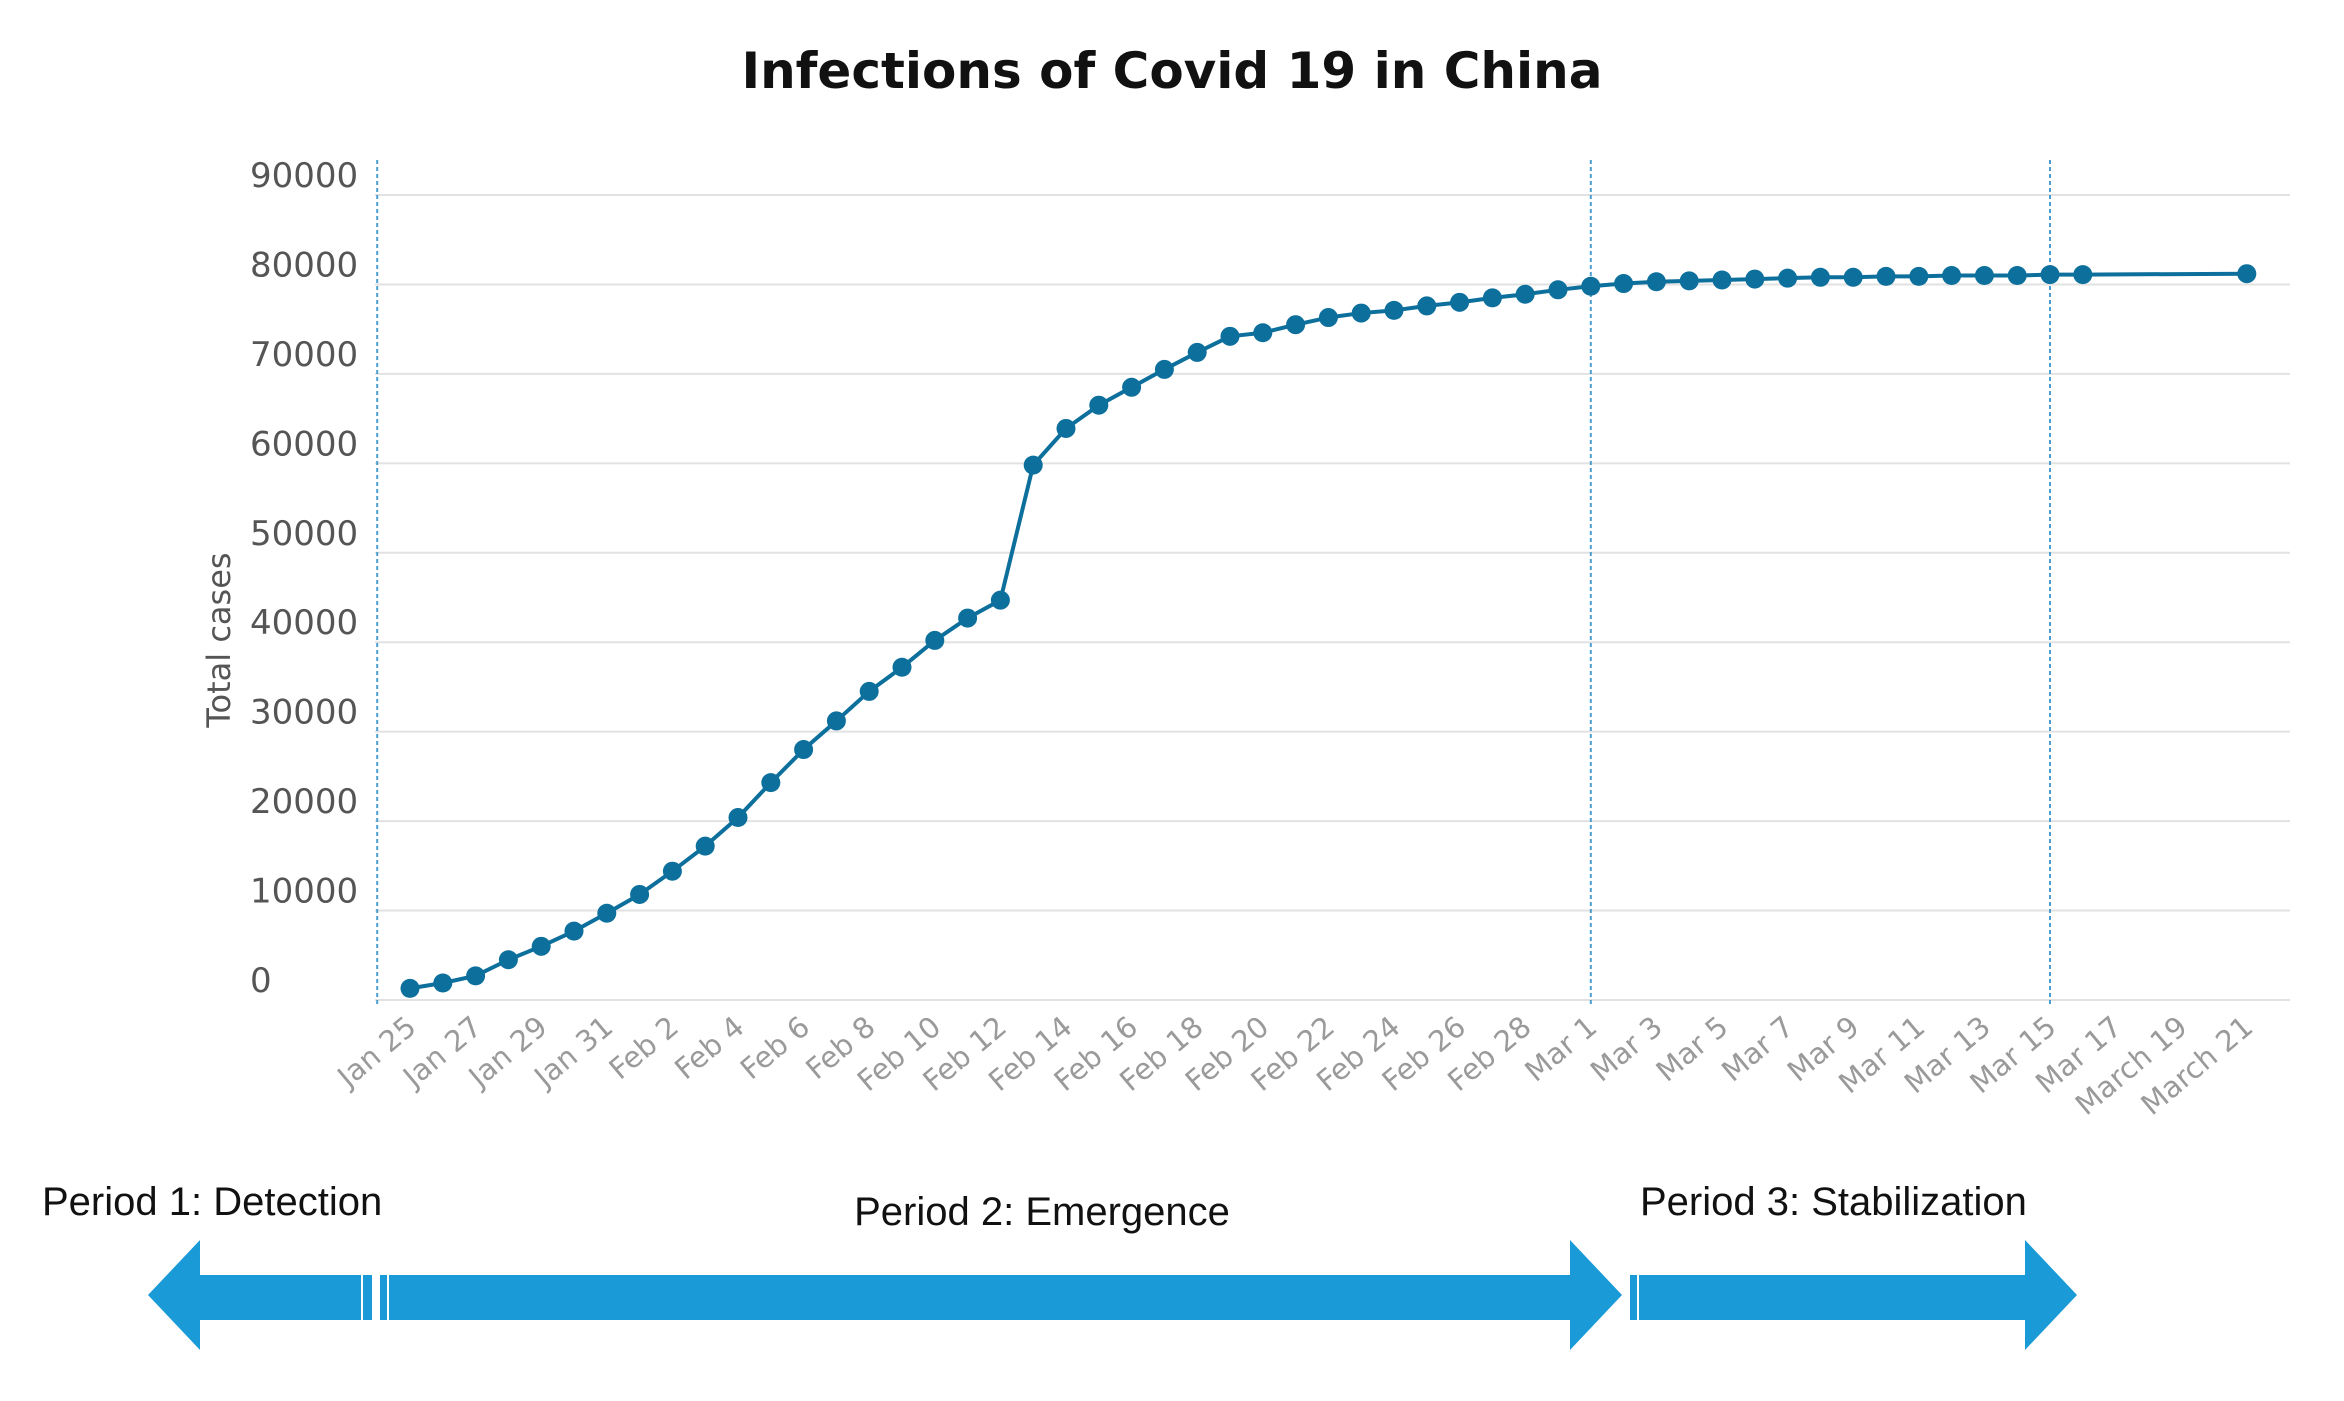 This screenshot has width=2344, height=1401. What do you see at coordinates (1042, 1212) in the screenshot?
I see `period-2-label: Period 2: Emergence` at bounding box center [1042, 1212].